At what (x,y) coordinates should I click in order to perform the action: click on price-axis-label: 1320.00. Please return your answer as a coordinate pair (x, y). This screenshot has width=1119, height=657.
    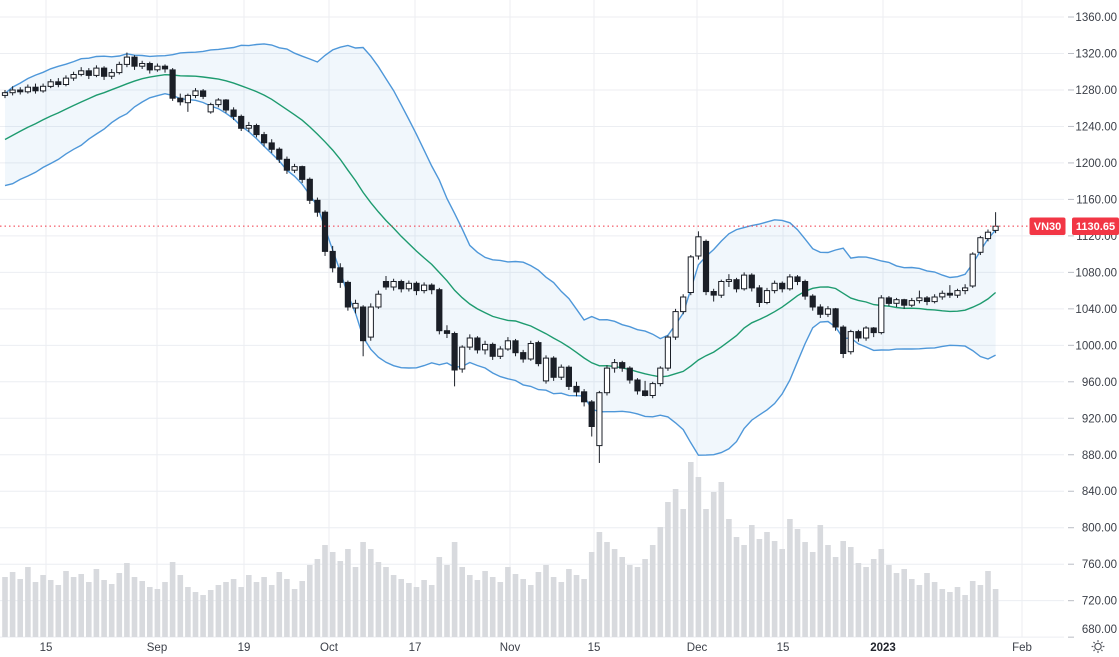
    Looking at the image, I should click on (1096, 55).